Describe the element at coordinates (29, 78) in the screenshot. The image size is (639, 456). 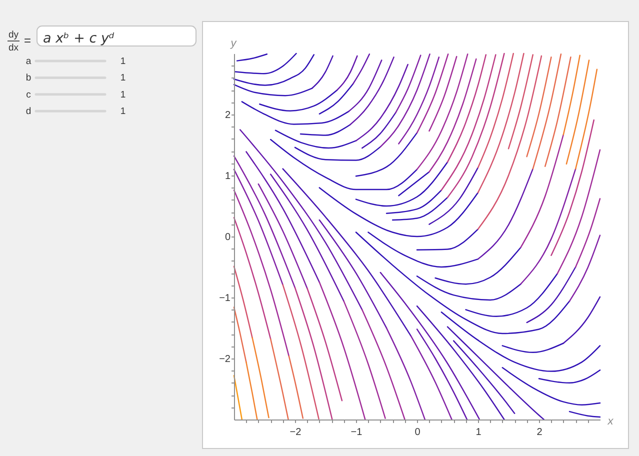
I see `text: b` at that location.